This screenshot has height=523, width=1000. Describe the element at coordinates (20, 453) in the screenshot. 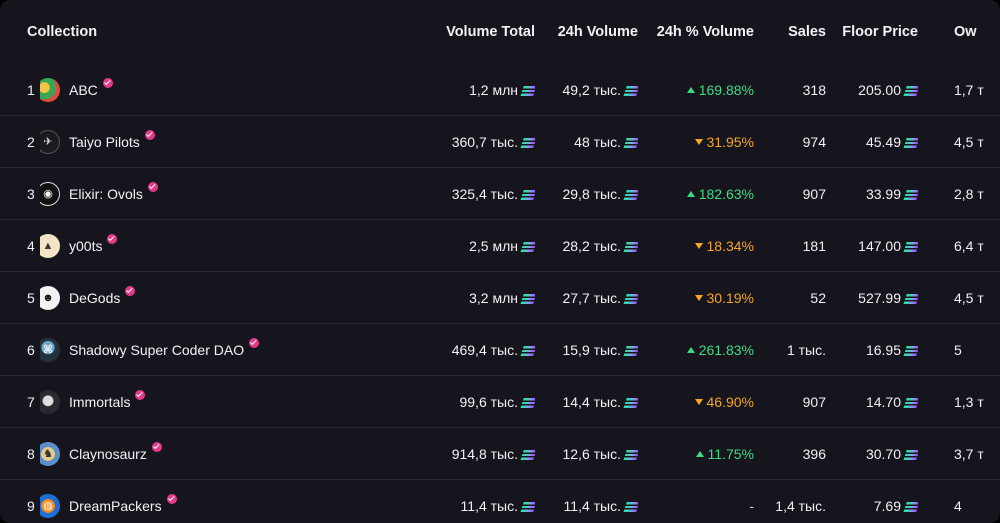

I see `rank-cell: 8` at that location.